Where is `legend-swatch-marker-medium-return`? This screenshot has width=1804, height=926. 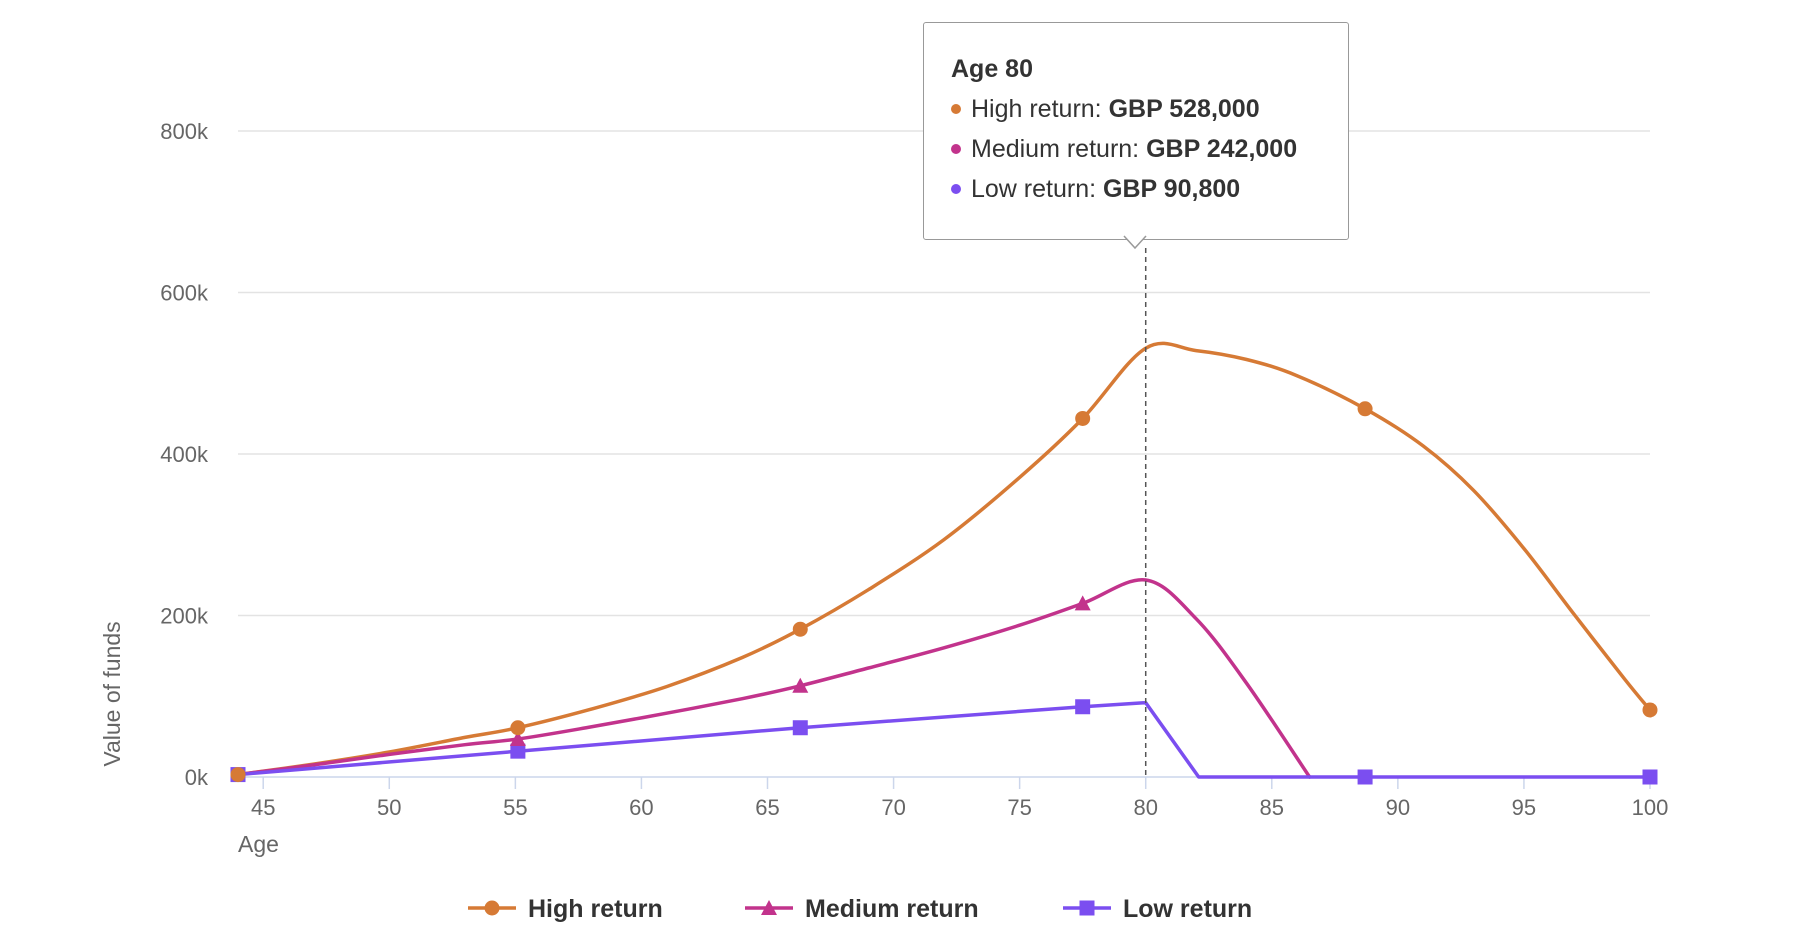 legend-swatch-marker-medium-return is located at coordinates (769, 907).